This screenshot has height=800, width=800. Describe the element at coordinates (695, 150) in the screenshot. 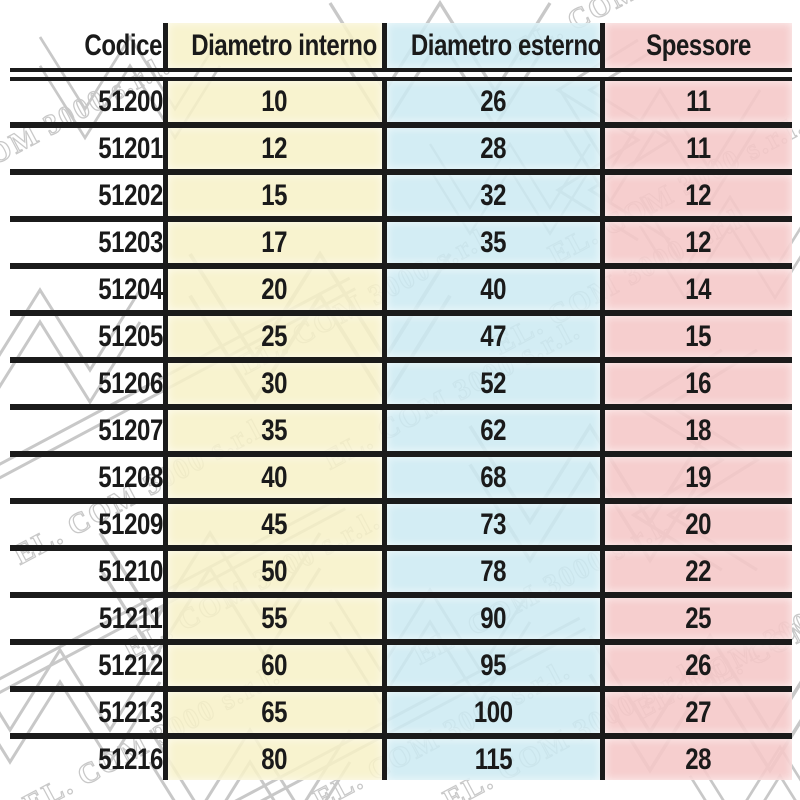

I see `cell-spessore: 11` at that location.